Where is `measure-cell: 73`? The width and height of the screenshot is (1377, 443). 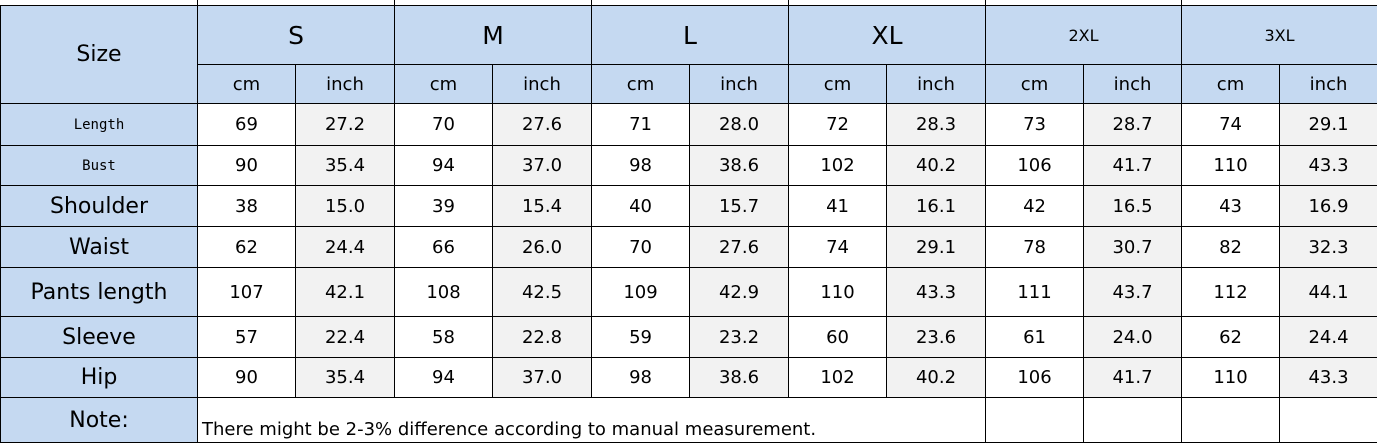
measure-cell: 73 is located at coordinates (1035, 124).